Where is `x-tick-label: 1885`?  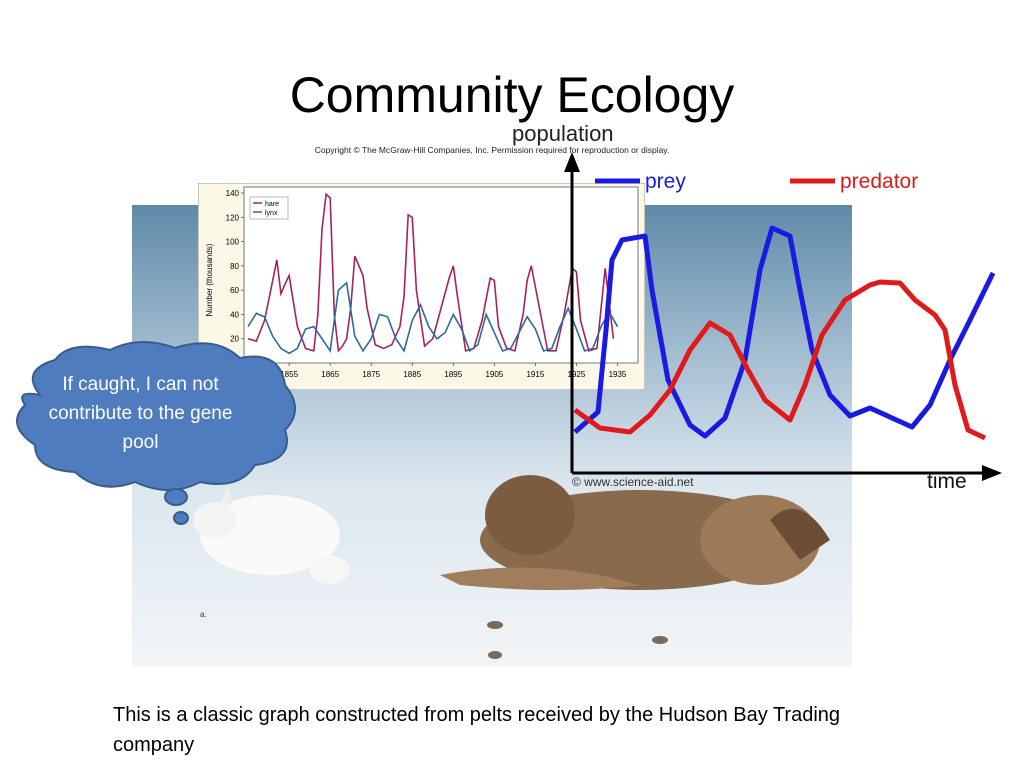 x-tick-label: 1885 is located at coordinates (412, 374).